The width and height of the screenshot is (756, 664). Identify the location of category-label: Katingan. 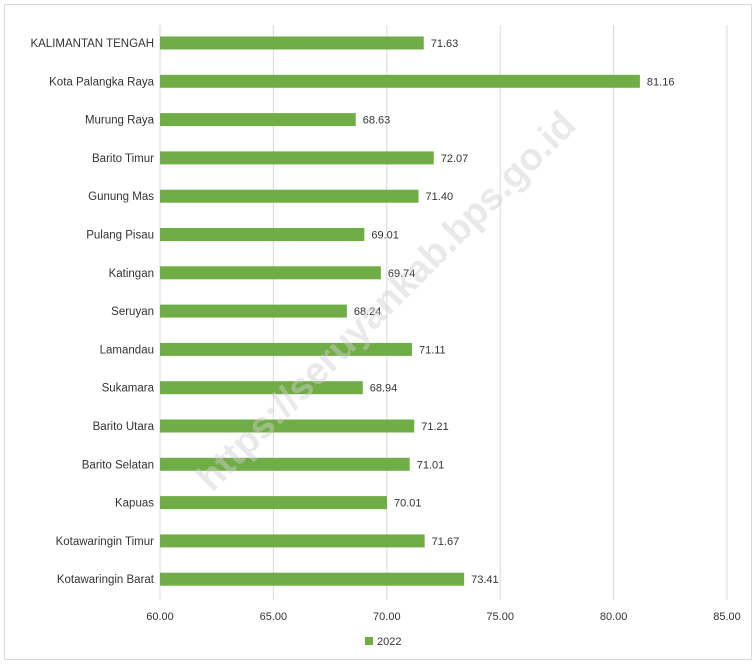
(131, 274).